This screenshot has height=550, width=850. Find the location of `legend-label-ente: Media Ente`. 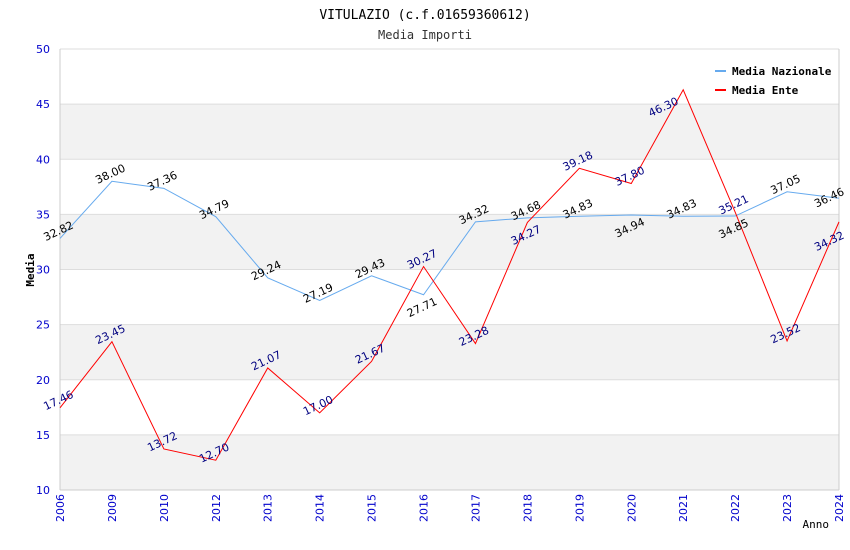

legend-label-ente: Media Ente is located at coordinates (765, 90).